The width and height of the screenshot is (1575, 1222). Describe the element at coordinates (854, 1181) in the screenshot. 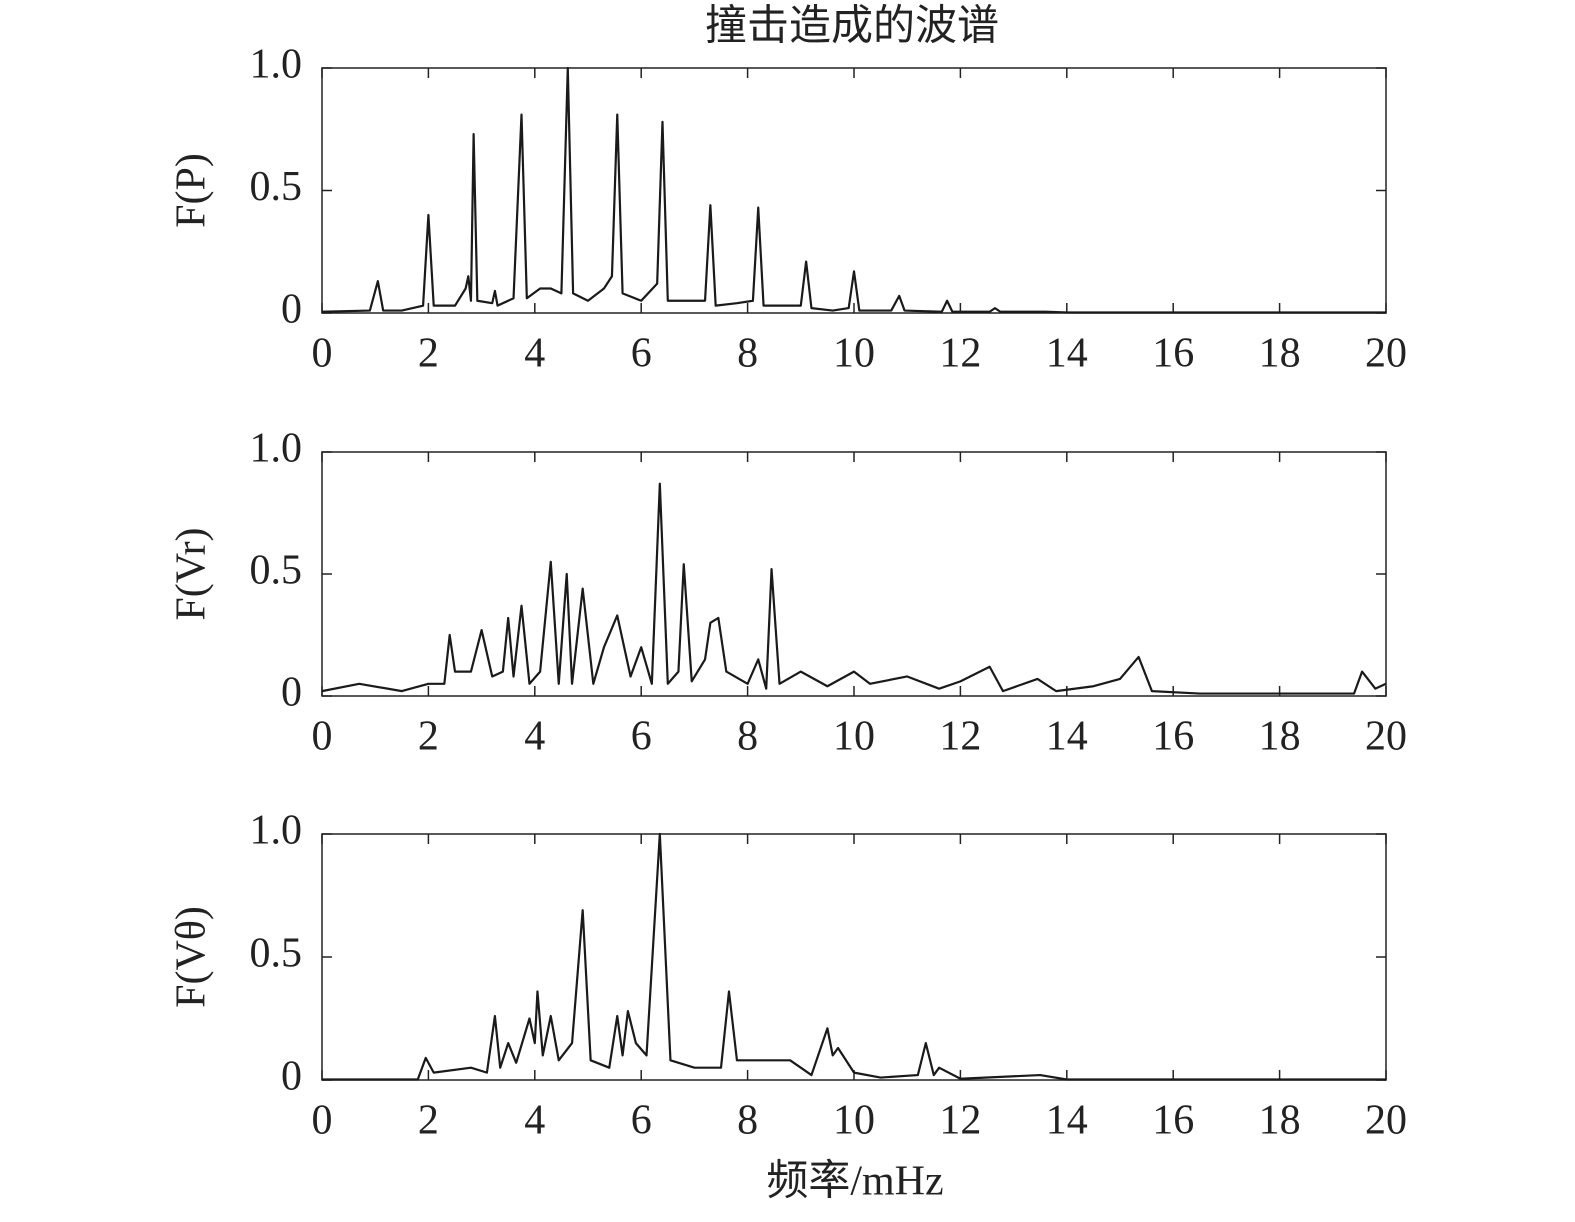

I see `x-axis-label: 频率/mHz` at that location.